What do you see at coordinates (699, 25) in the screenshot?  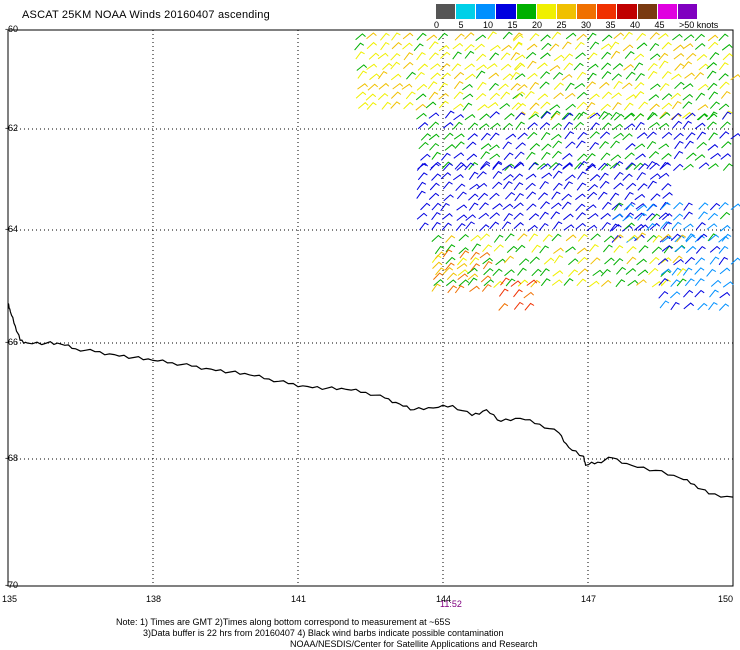 I see `legend-label: >50 knots` at bounding box center [699, 25].